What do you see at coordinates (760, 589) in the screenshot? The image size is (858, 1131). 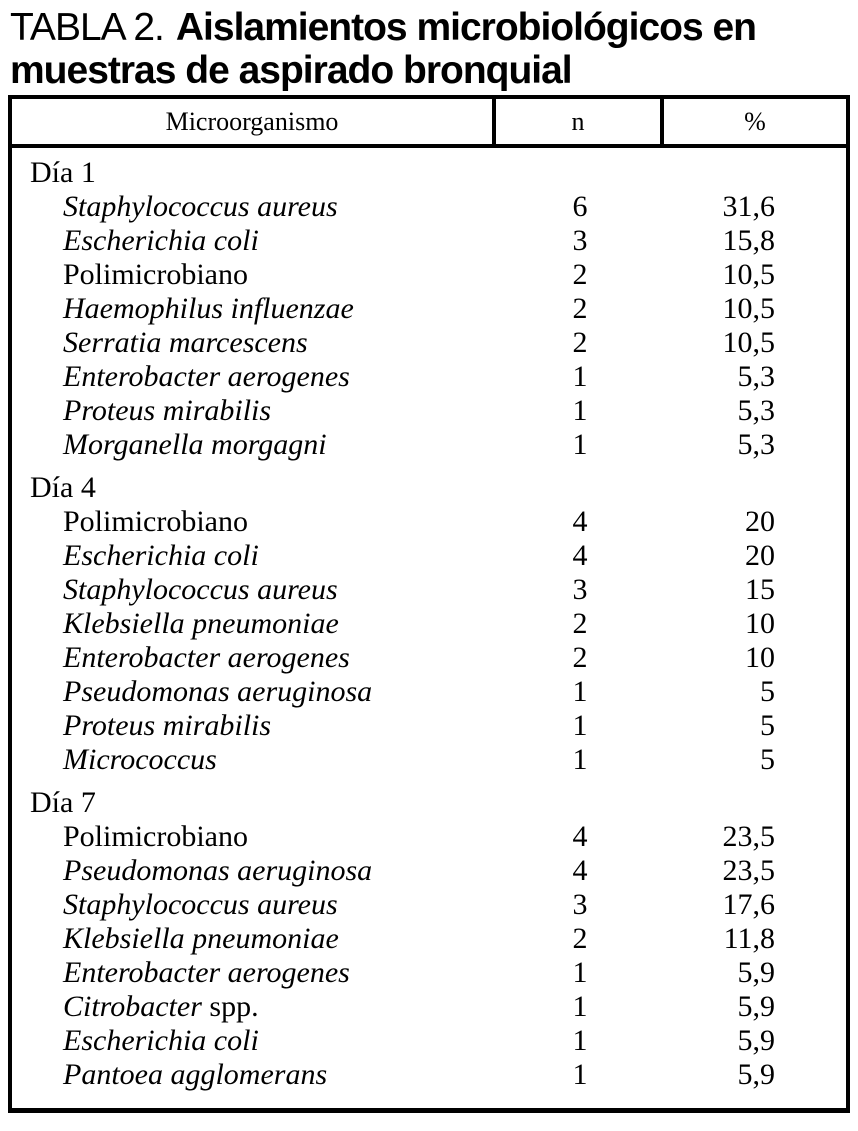 I see `isolate-percent: 15` at bounding box center [760, 589].